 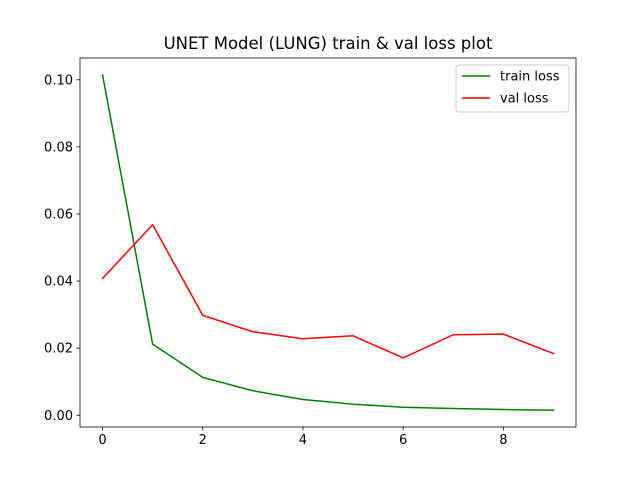 What do you see at coordinates (524, 99) in the screenshot?
I see `legend-label-val-loss: val loss` at bounding box center [524, 99].